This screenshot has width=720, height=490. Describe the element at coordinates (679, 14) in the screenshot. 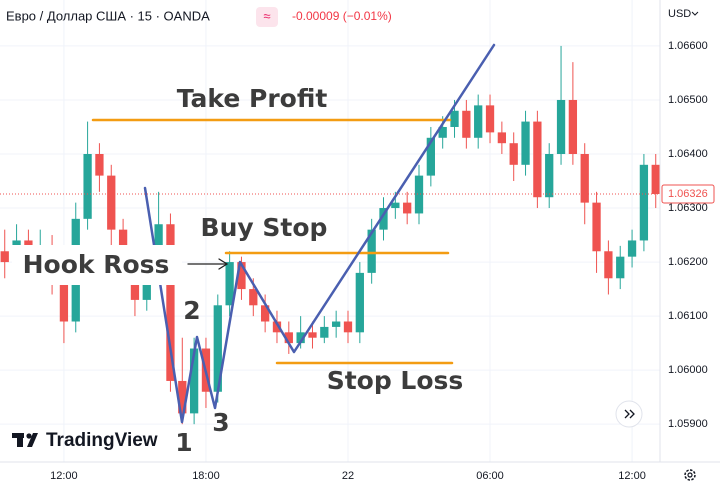

I see `currency: USD` at that location.